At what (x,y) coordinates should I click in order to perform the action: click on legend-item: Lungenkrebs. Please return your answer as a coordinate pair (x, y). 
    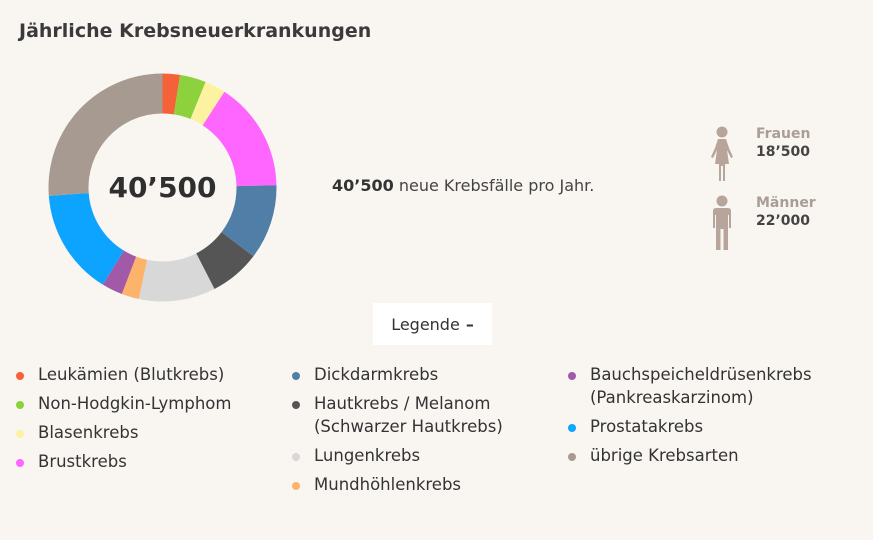
    Looking at the image, I should click on (427, 455).